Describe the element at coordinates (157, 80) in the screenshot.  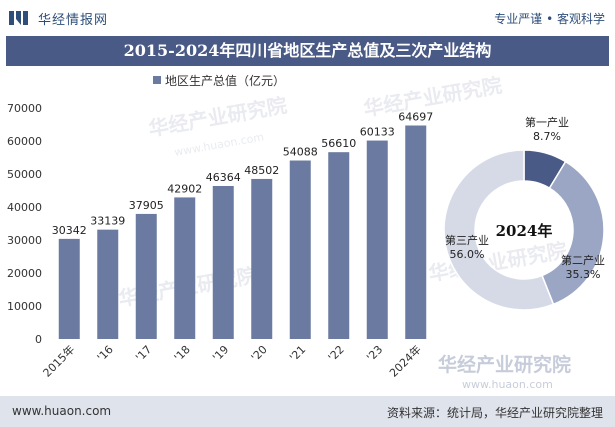
I see `legend-swatch` at that location.